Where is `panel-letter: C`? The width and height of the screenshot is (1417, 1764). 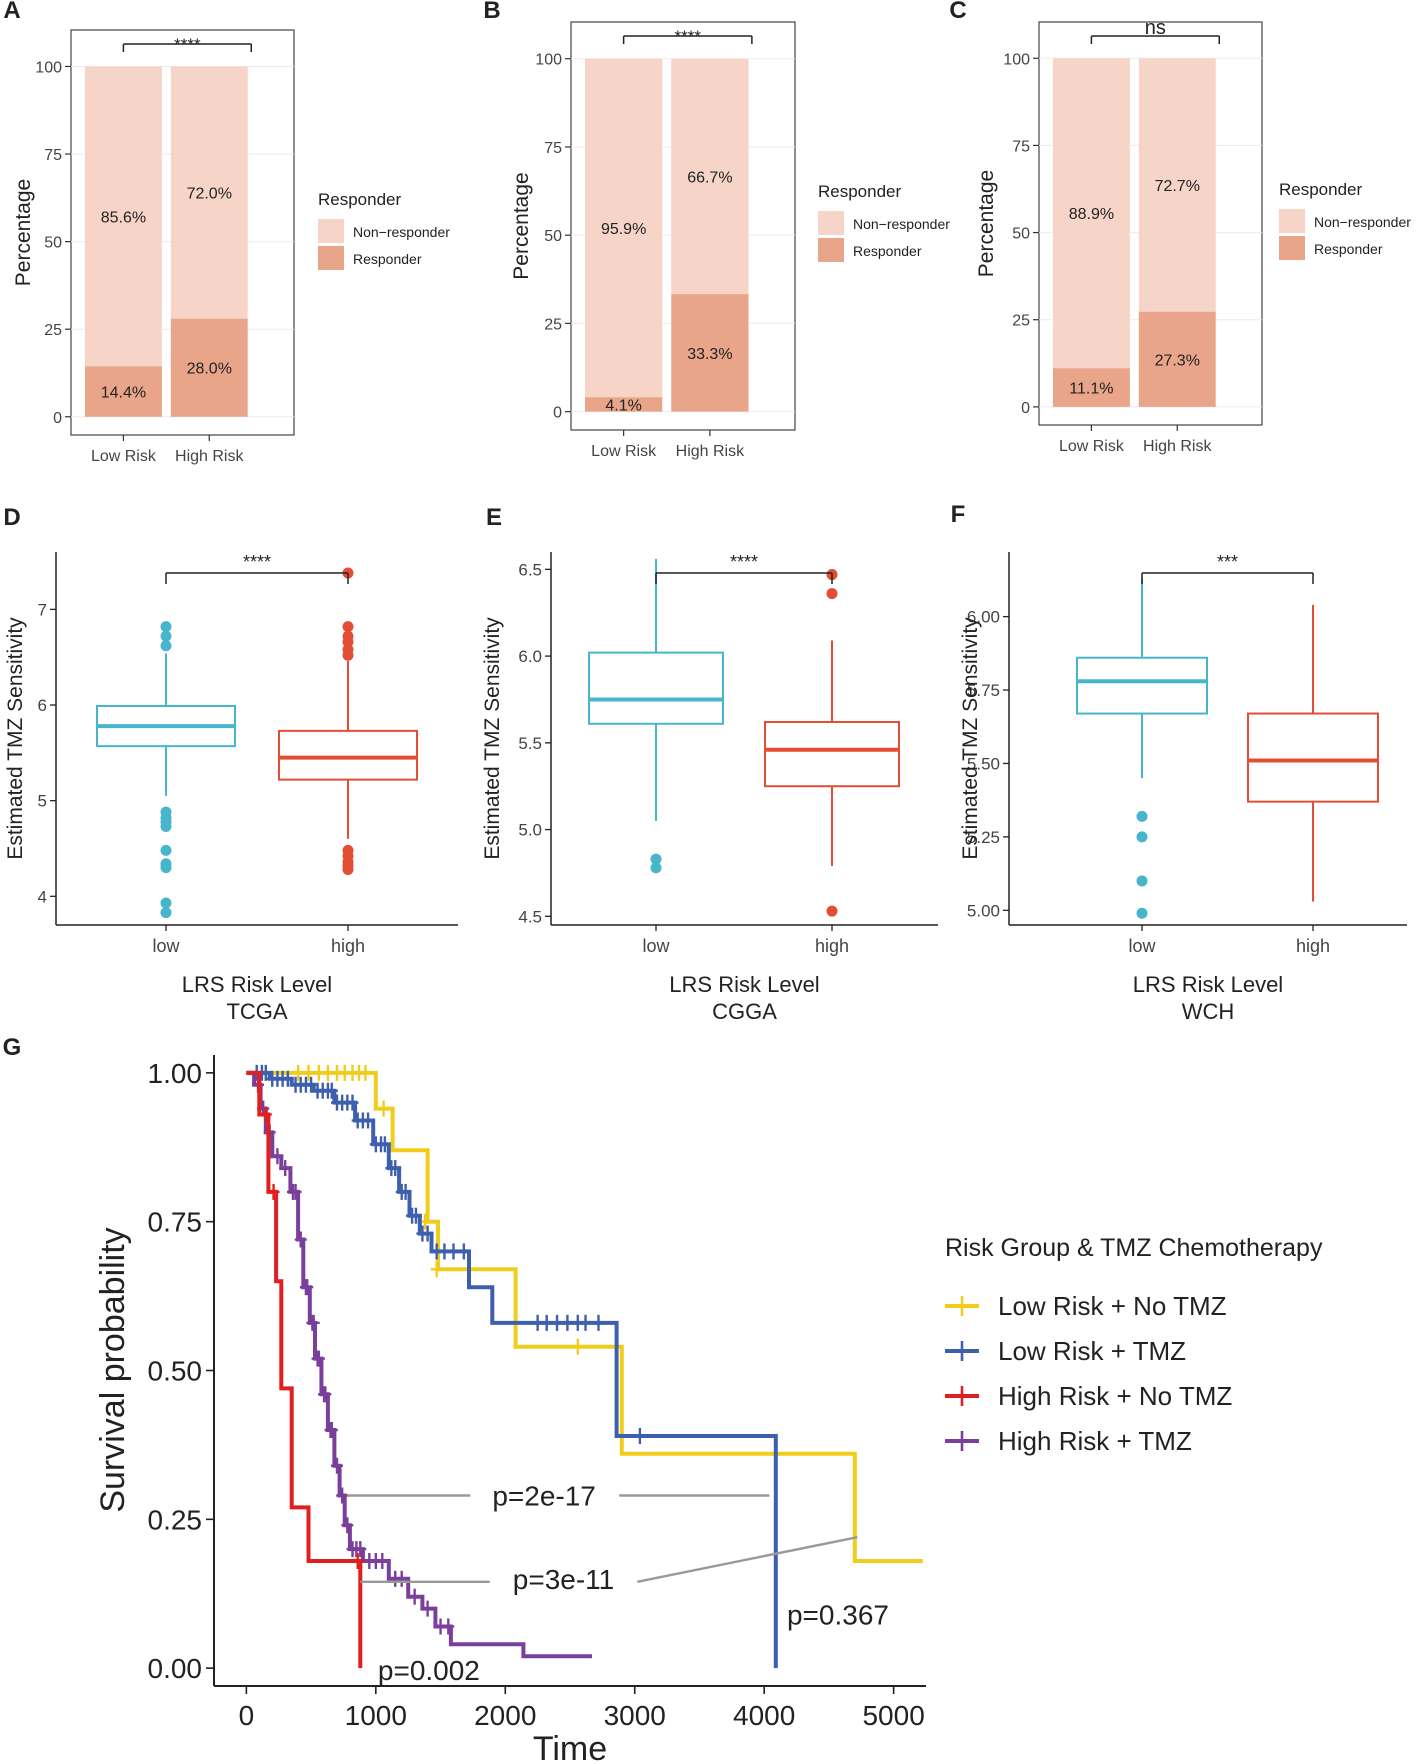
panel-letter: C is located at coordinates (957, 12).